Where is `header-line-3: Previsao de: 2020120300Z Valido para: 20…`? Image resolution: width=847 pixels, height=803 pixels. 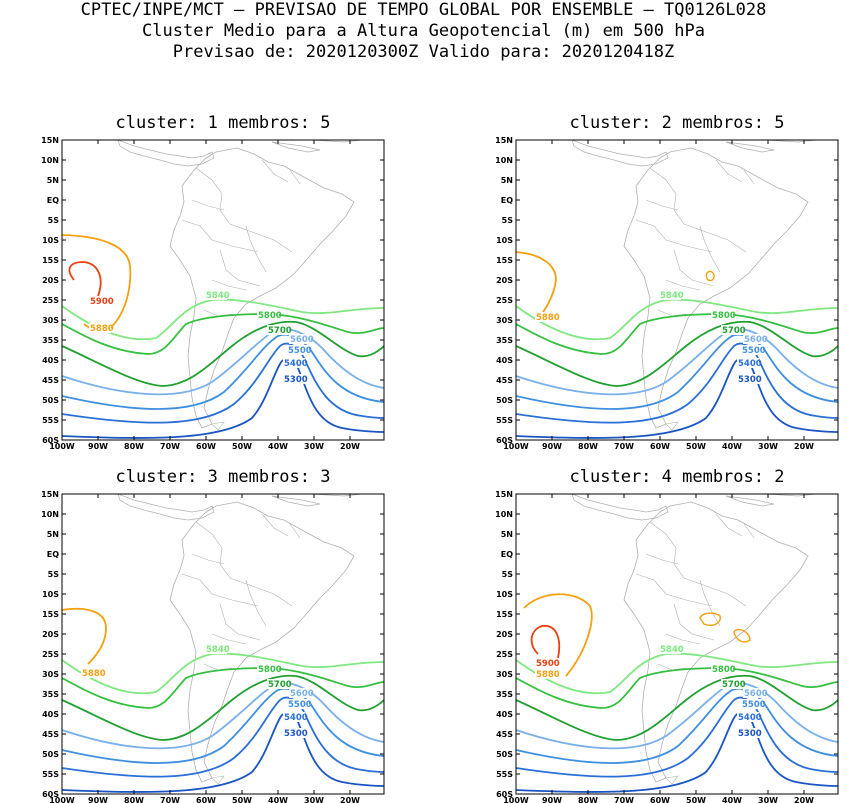
header-line-3: Previsao de: 2020120300Z Valido para: 20… is located at coordinates (423, 52).